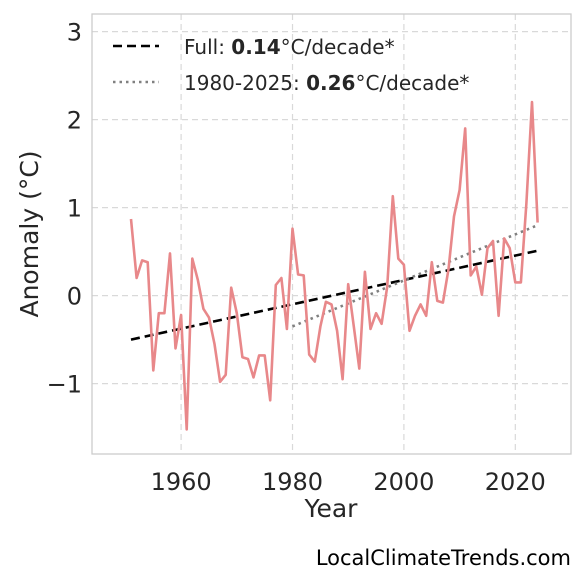 The height and width of the screenshot is (580, 585). What do you see at coordinates (515, 482) in the screenshot?
I see `x-tick-label: 2020` at bounding box center [515, 482].